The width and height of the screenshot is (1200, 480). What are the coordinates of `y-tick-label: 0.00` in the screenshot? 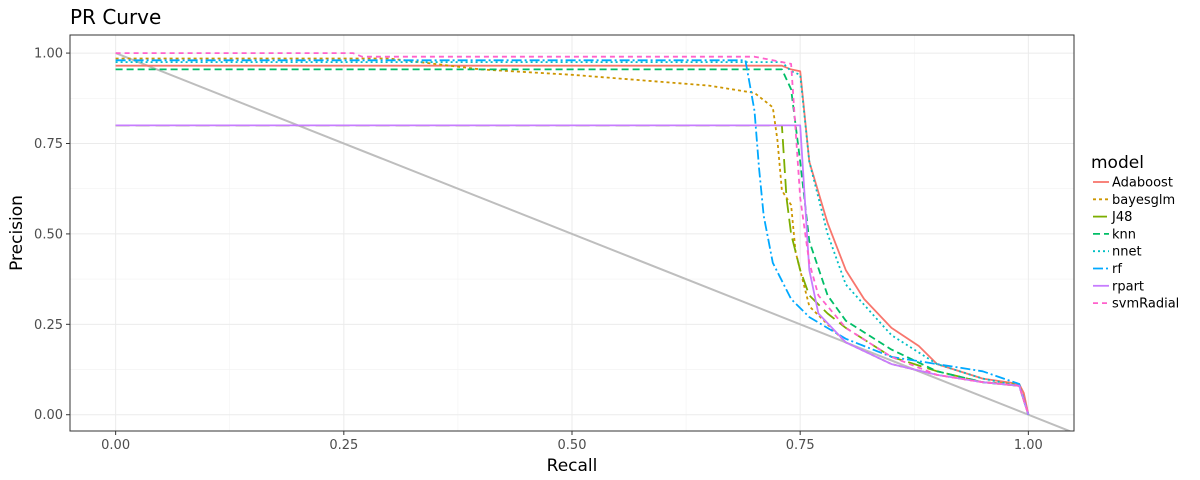 It's located at (48, 415).